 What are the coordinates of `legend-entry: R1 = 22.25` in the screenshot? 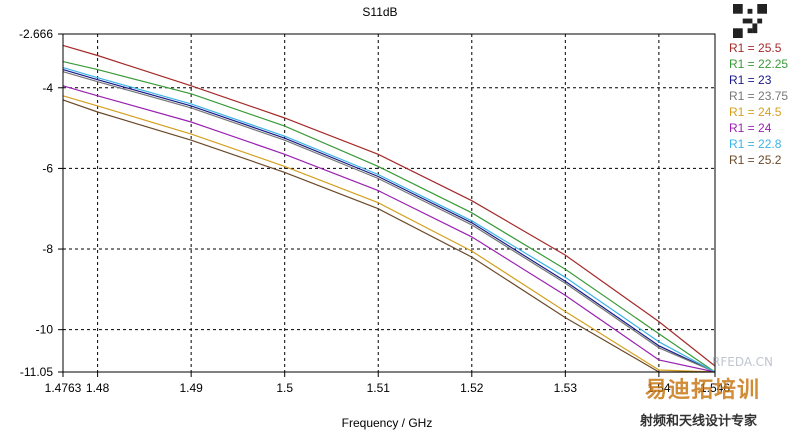 It's located at (758, 64).